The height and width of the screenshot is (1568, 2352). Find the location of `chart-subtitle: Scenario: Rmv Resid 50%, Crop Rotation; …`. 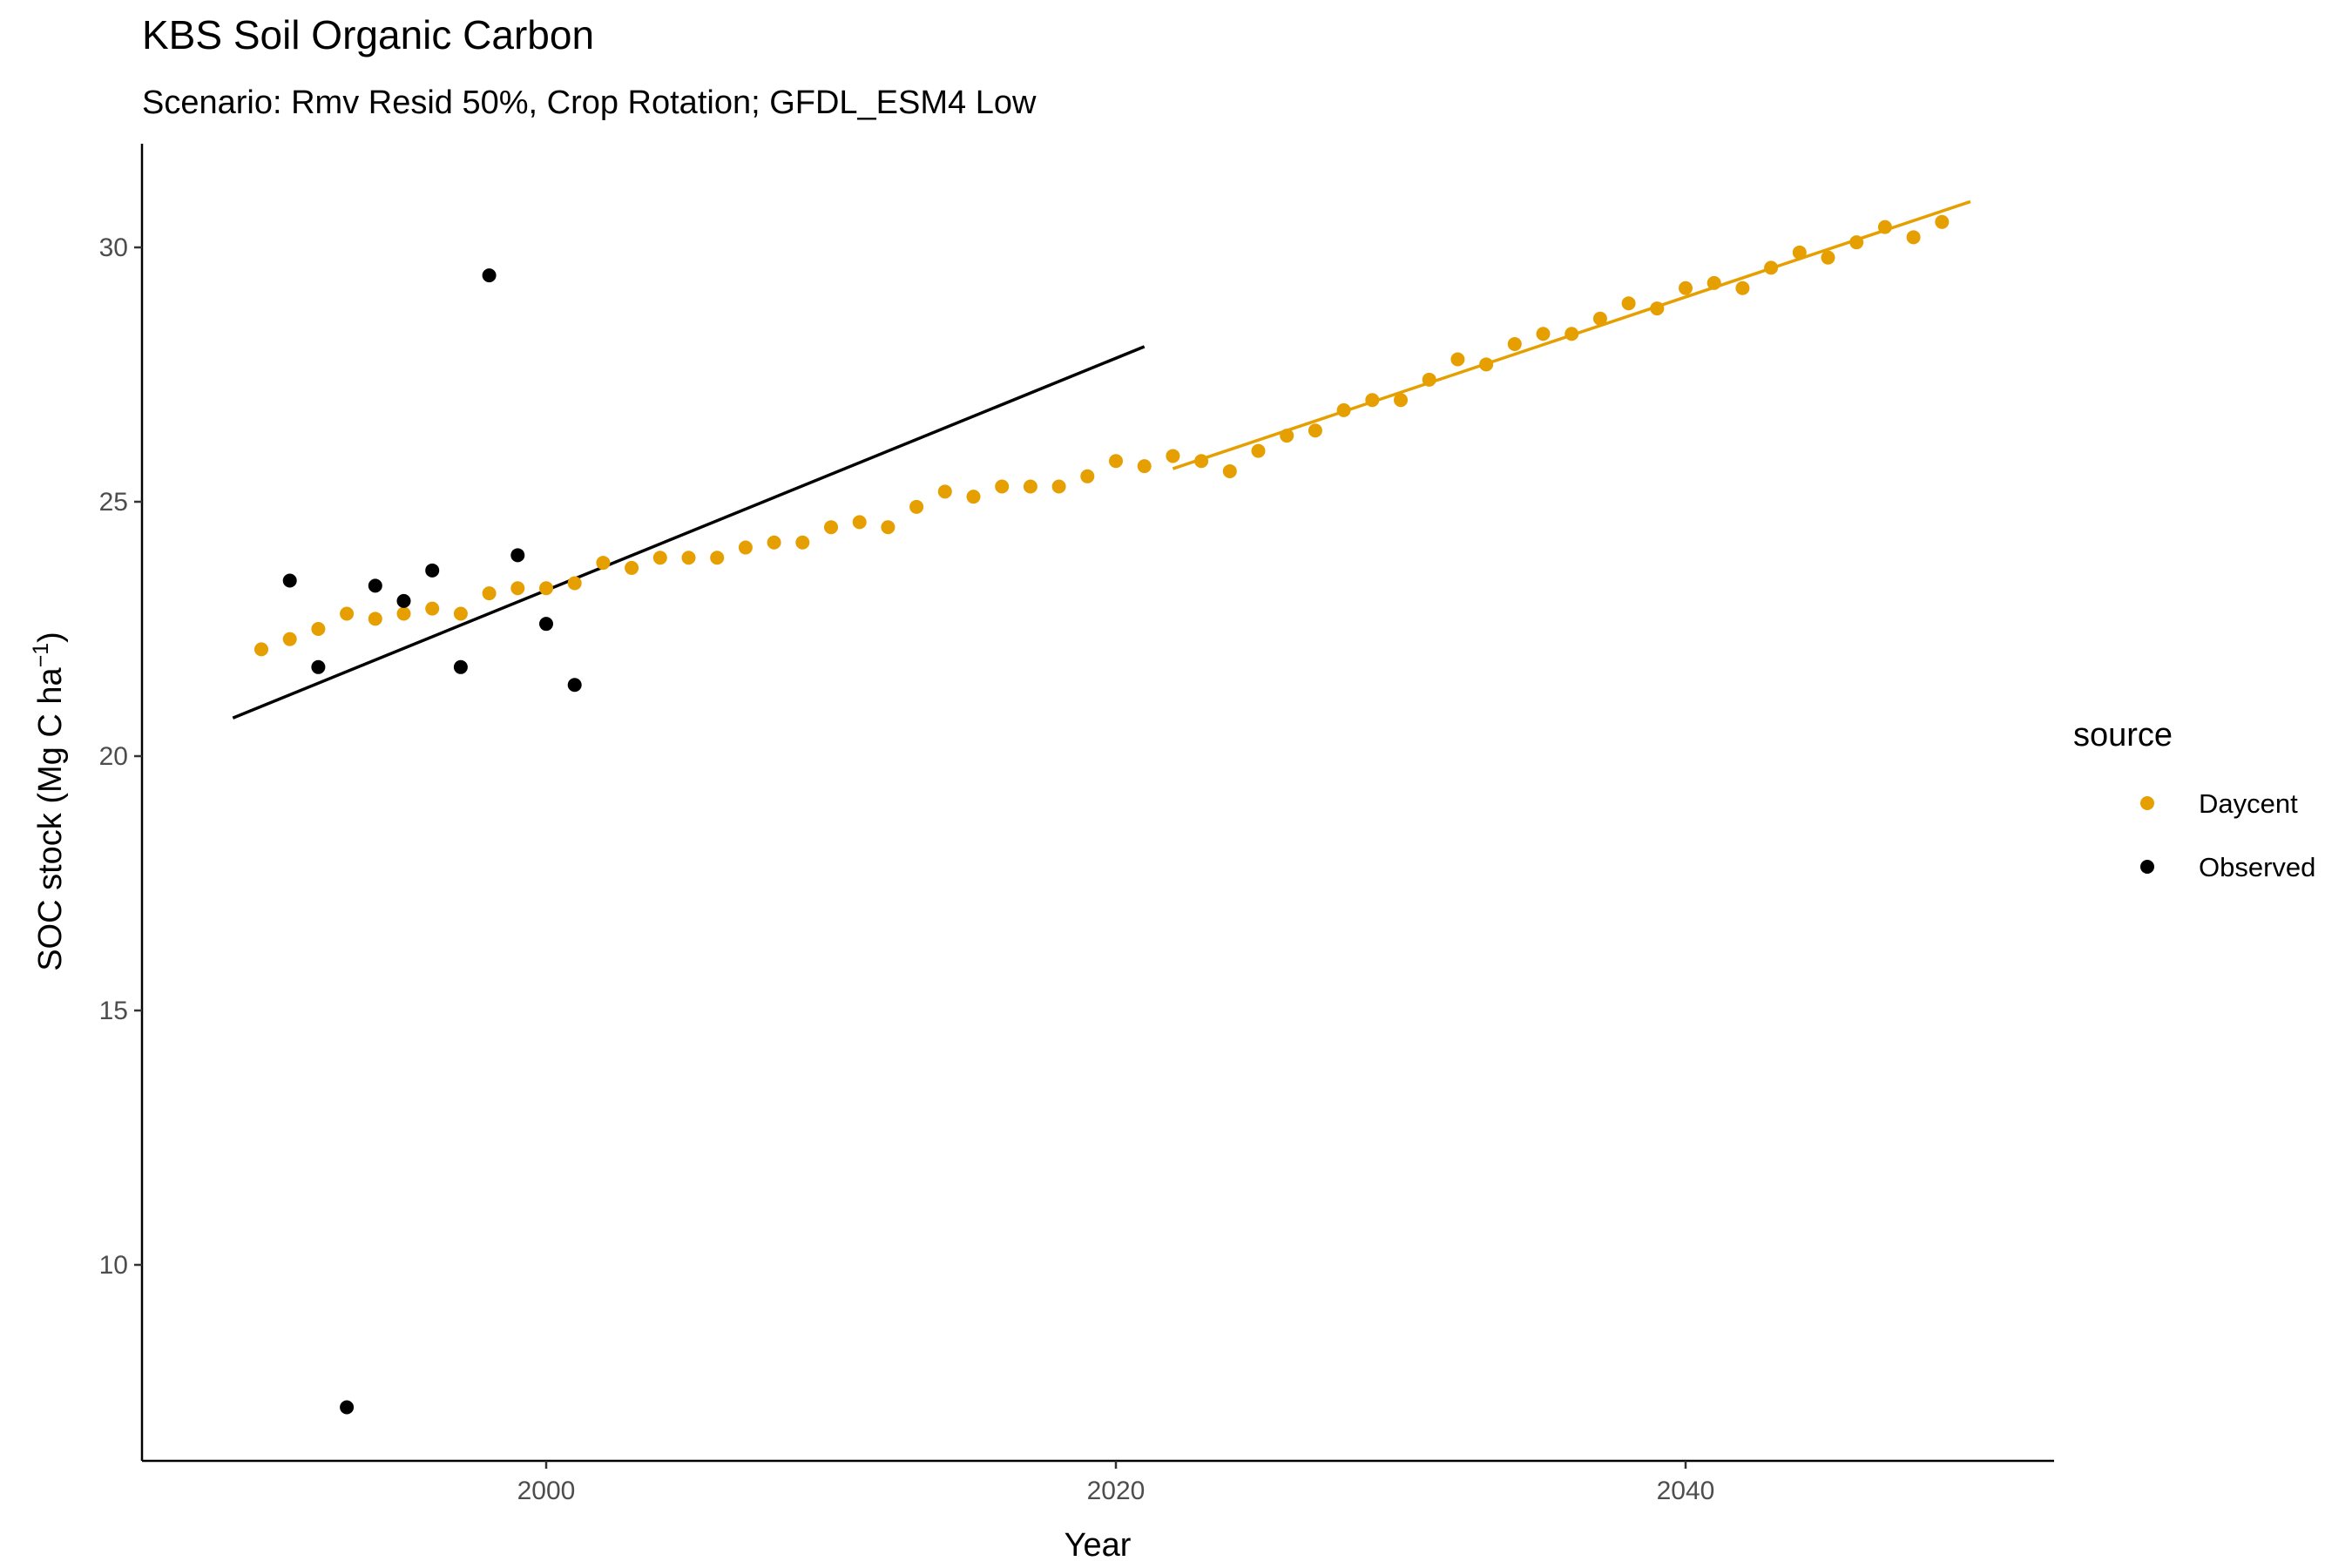

chart-subtitle: Scenario: Rmv Resid 50%, Crop Rotation; … is located at coordinates (589, 102).